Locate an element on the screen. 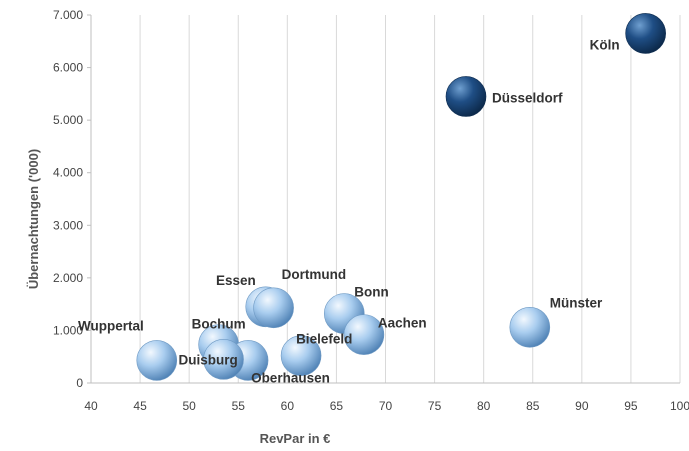  bubble-label: Bochum is located at coordinates (219, 324).